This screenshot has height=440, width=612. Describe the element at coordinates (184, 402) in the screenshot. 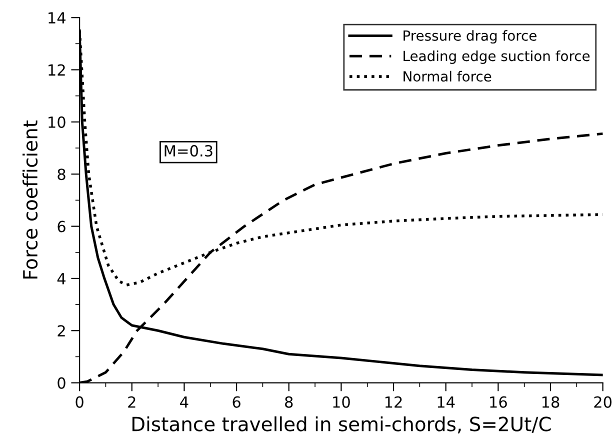

I see `x-tick-label: 4` at that location.